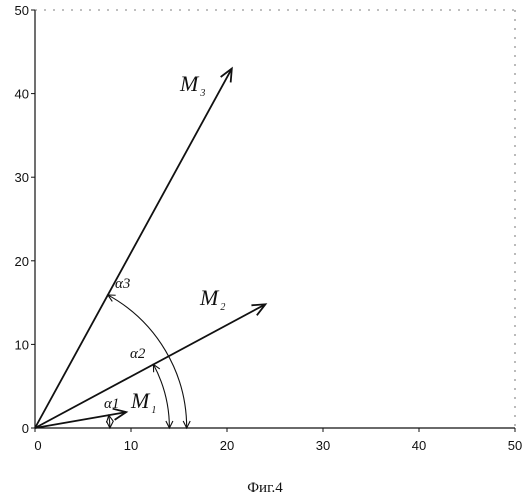  I want to click on vector-label-m2: M2, so click(212, 299).